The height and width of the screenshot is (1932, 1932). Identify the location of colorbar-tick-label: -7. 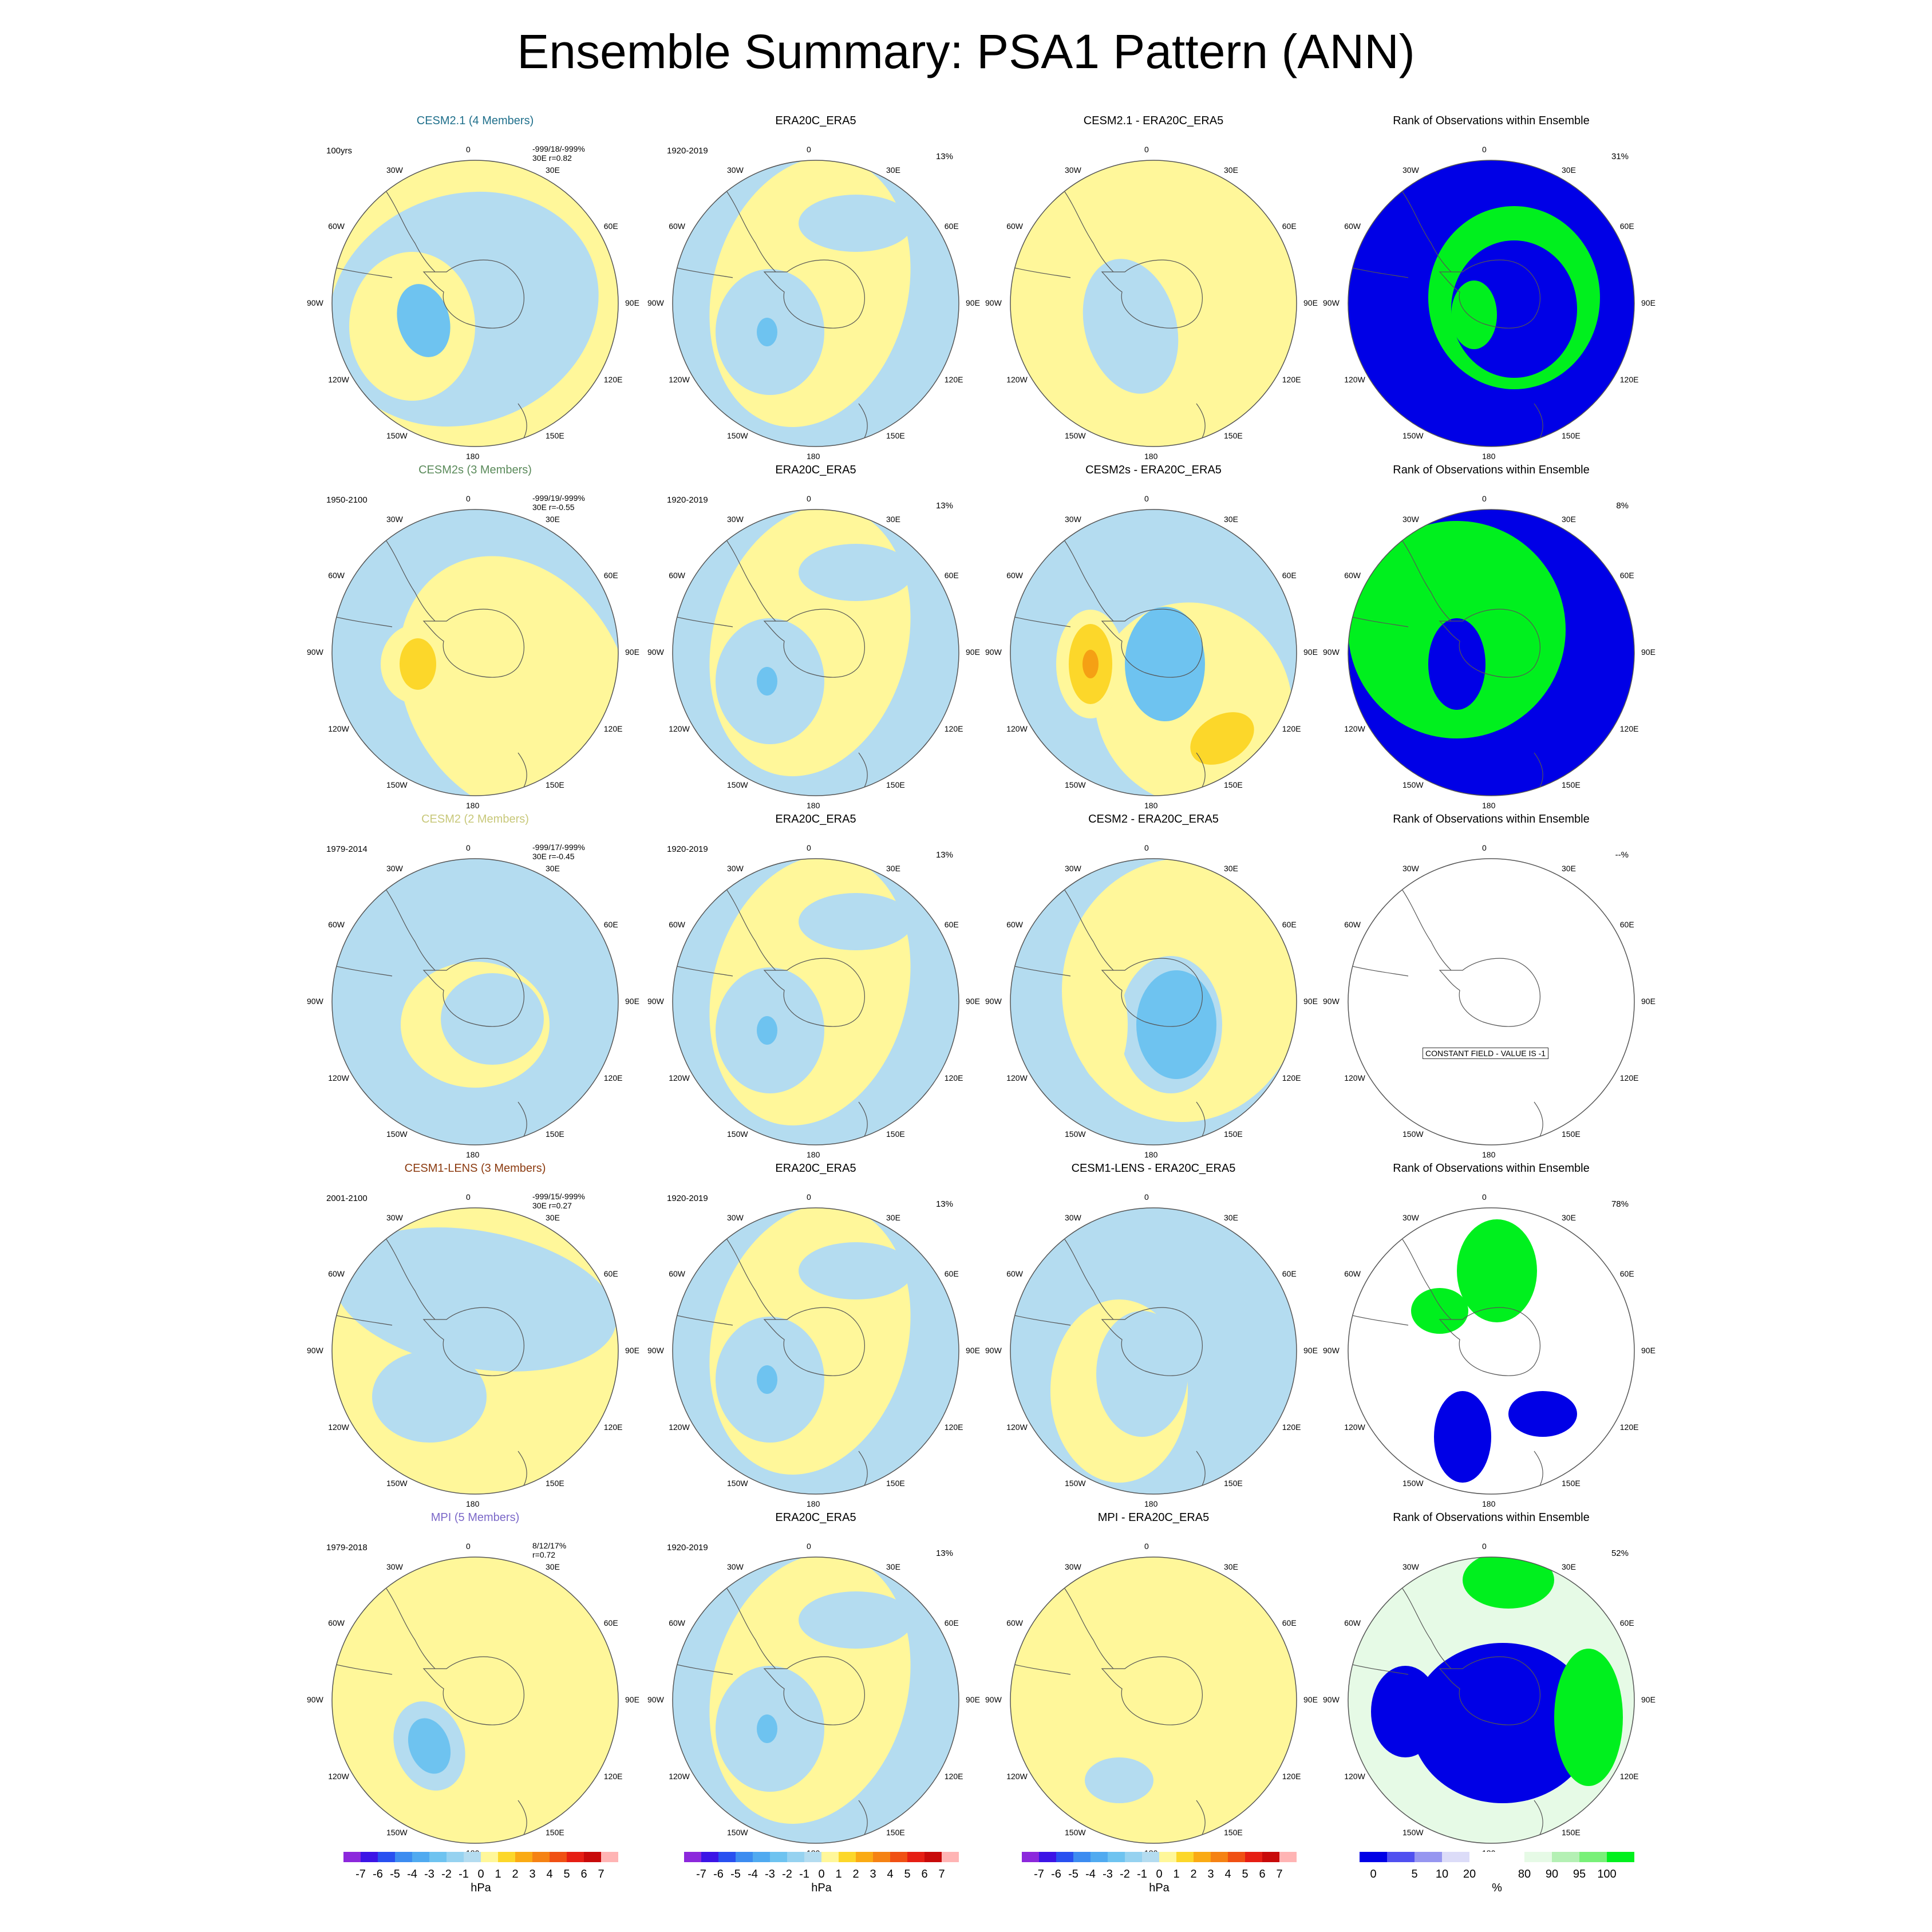
(360, 1874).